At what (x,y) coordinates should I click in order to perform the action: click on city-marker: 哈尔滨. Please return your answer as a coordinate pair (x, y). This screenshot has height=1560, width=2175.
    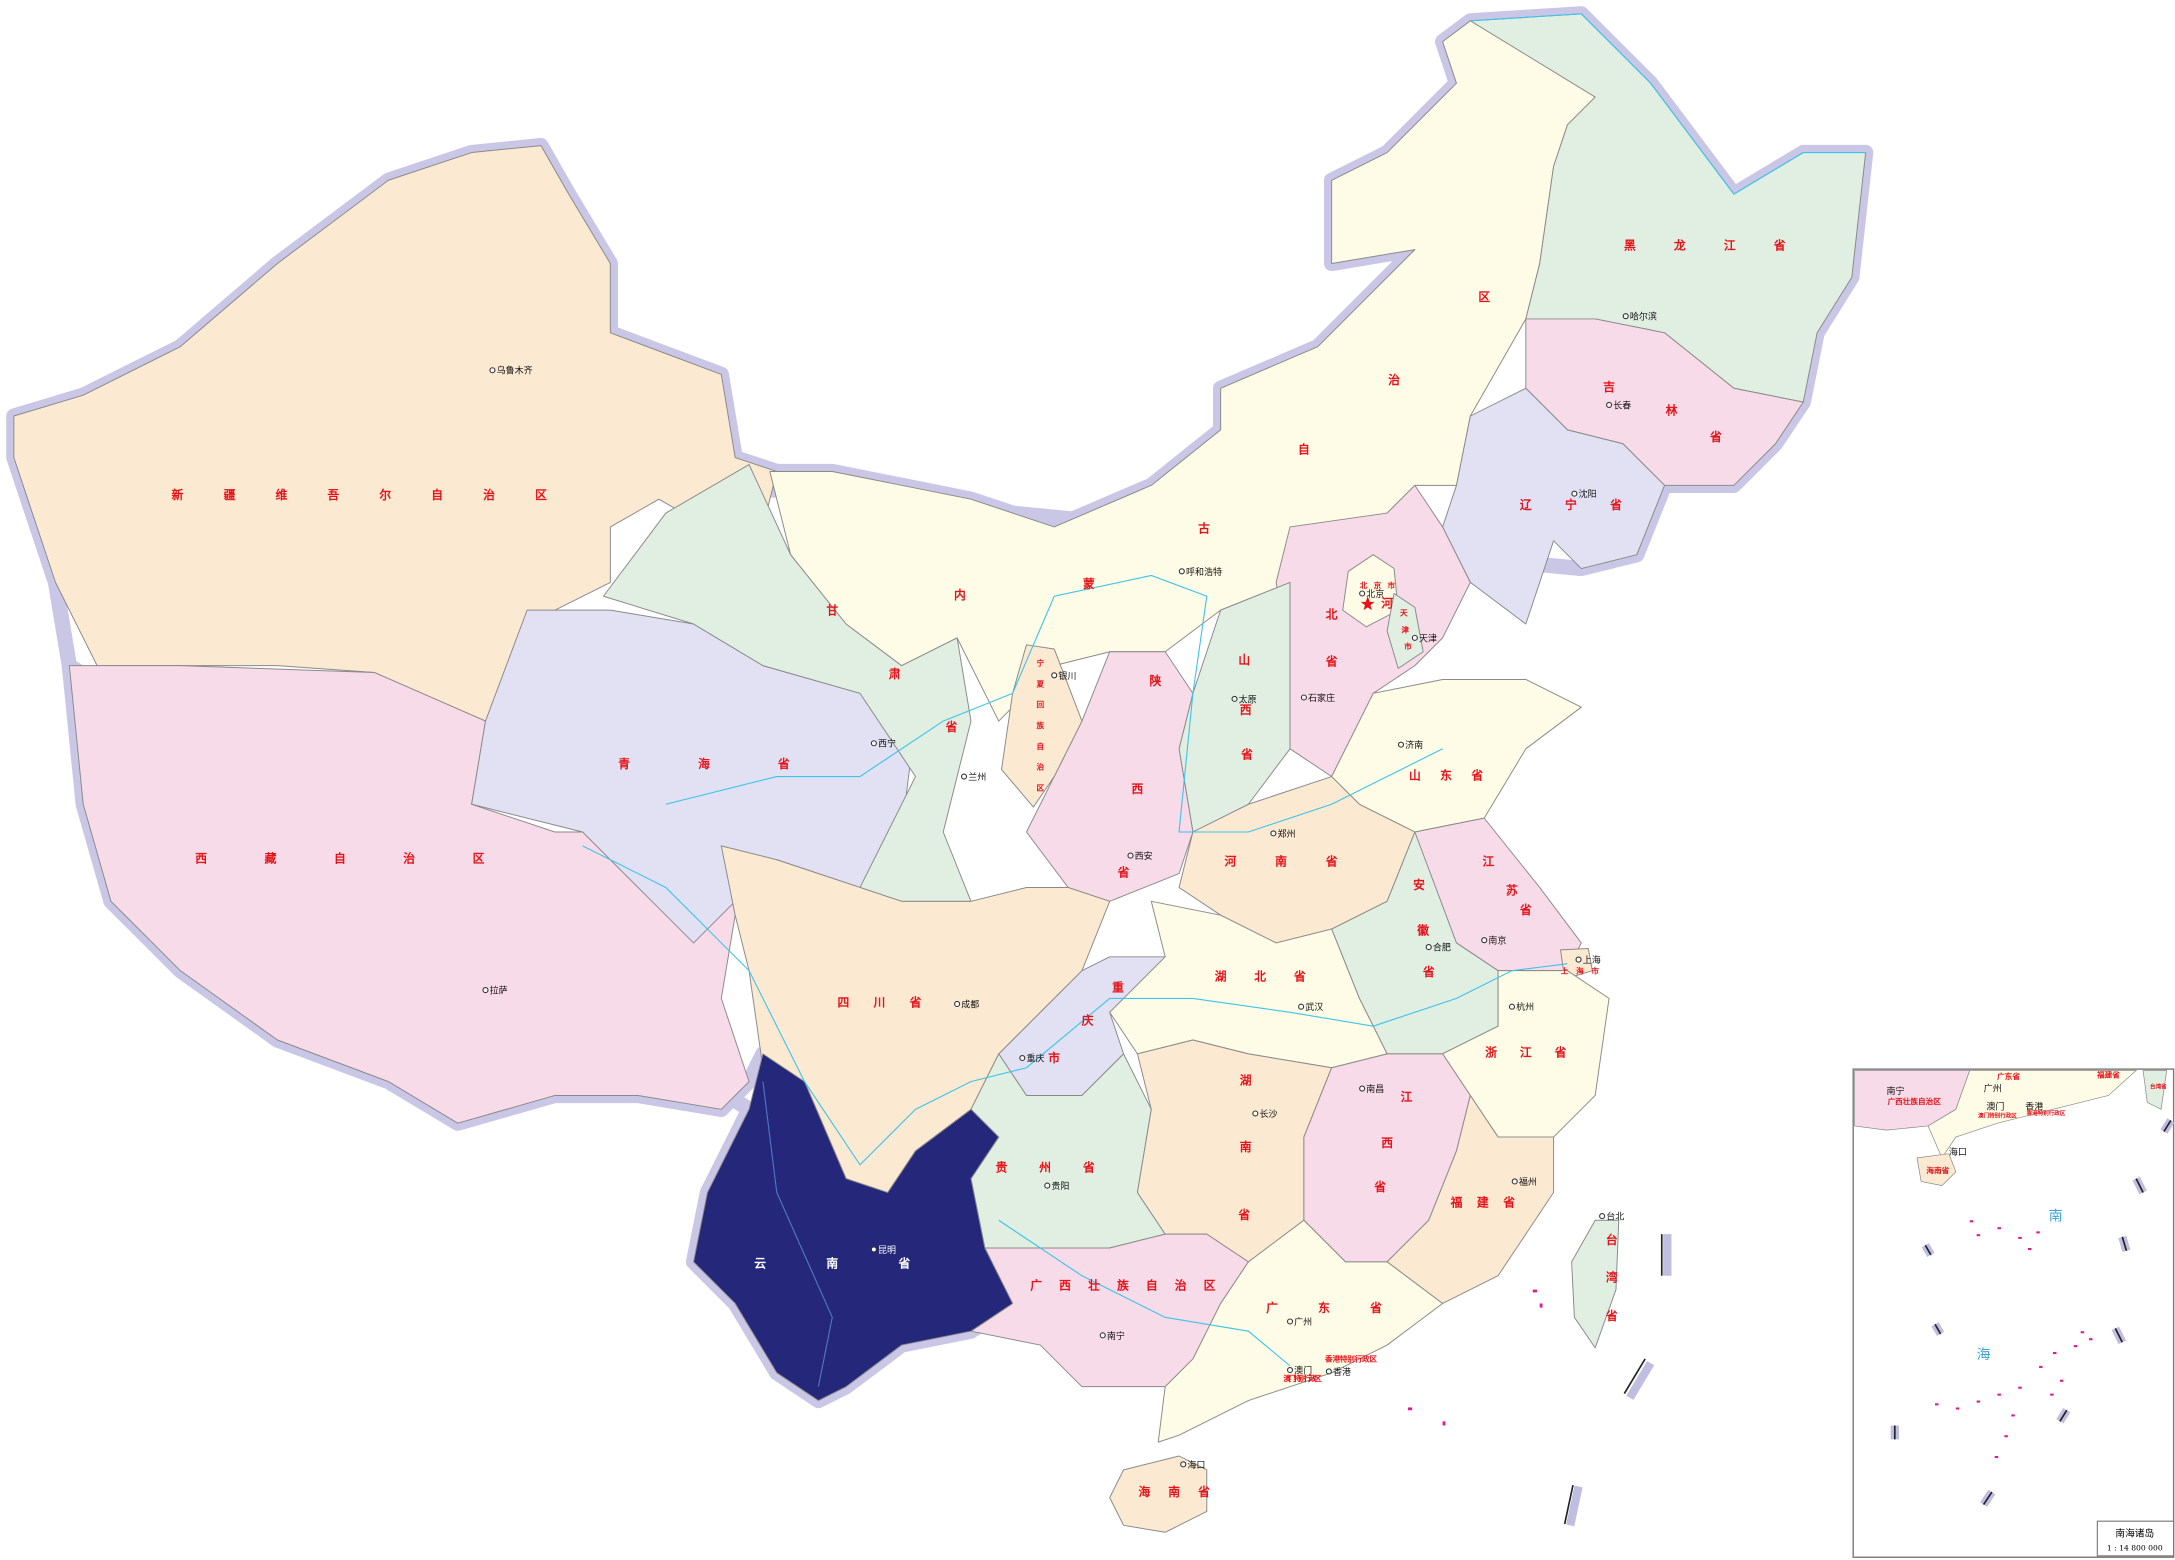
    Looking at the image, I should click on (1639, 317).